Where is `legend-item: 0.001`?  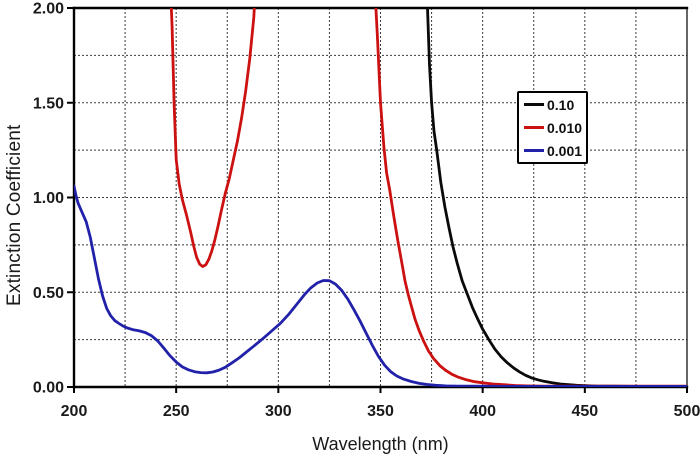
legend-item: 0.001 is located at coordinates (555, 150).